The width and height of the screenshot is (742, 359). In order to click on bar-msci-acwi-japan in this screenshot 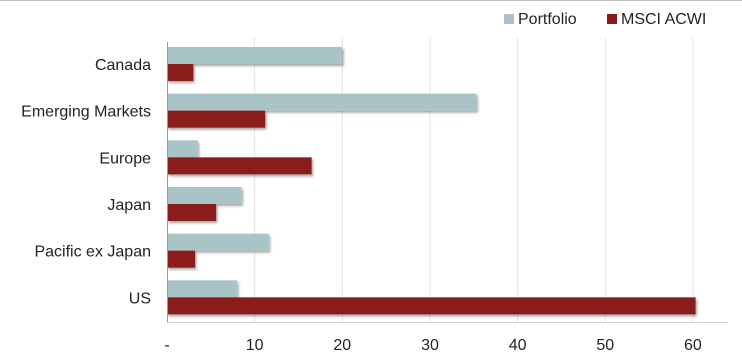, I will do `click(192, 212)`.